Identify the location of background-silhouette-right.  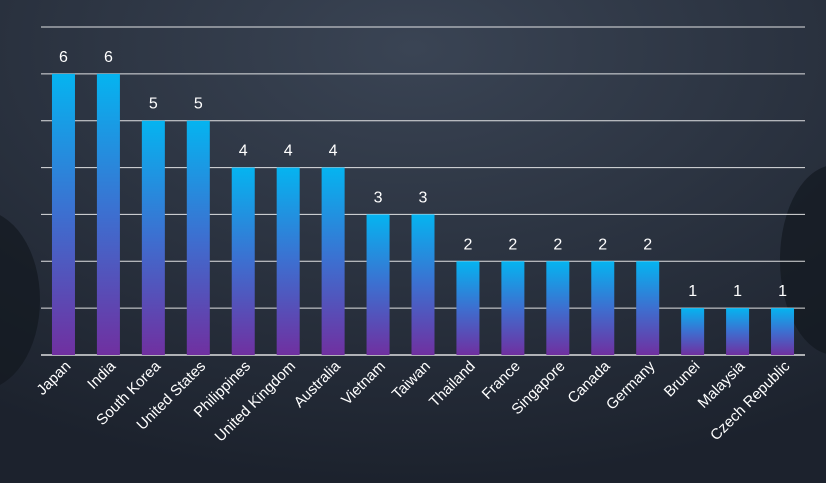
(803, 260).